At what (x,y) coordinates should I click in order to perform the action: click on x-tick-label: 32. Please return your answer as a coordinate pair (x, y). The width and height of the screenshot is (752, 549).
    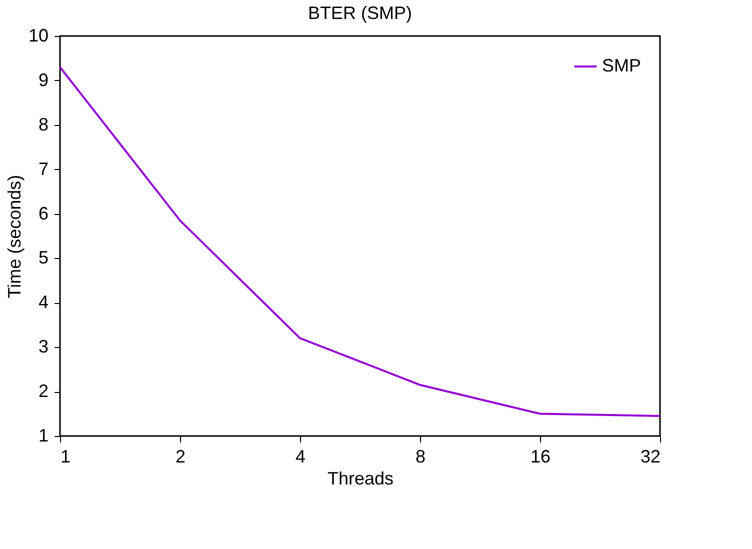
    Looking at the image, I should click on (650, 456).